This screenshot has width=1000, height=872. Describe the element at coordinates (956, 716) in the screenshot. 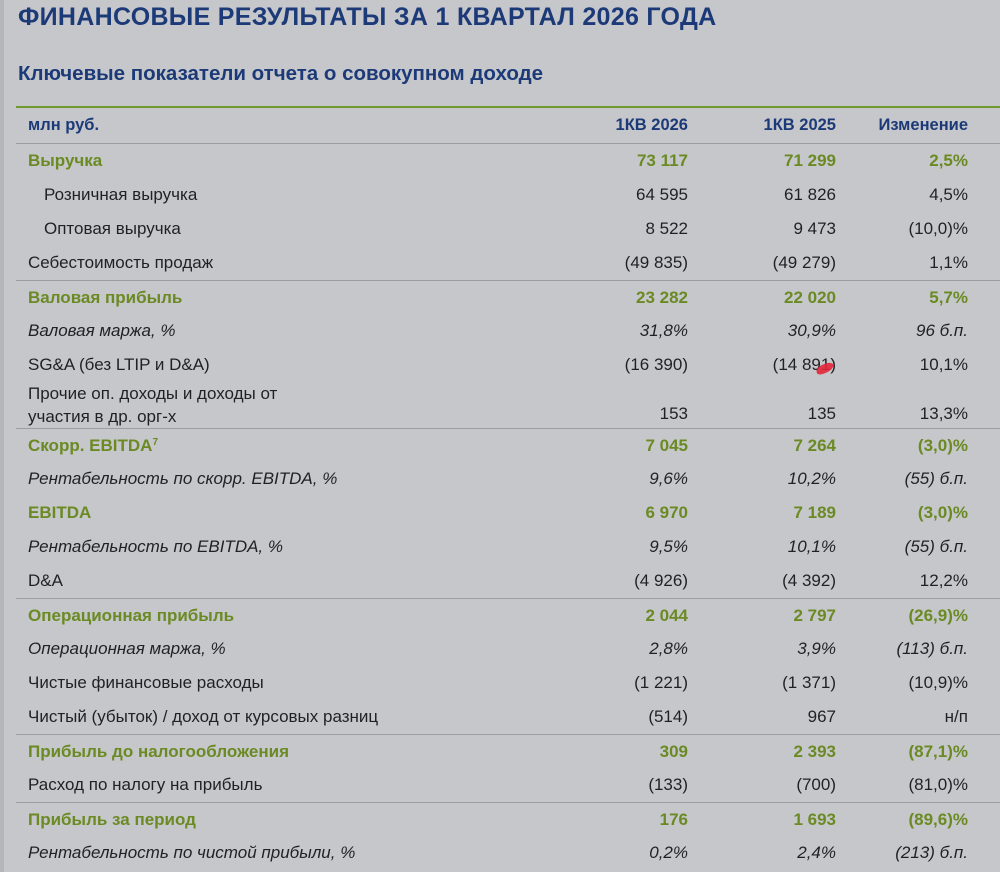

I see `row-change: н/п` at that location.